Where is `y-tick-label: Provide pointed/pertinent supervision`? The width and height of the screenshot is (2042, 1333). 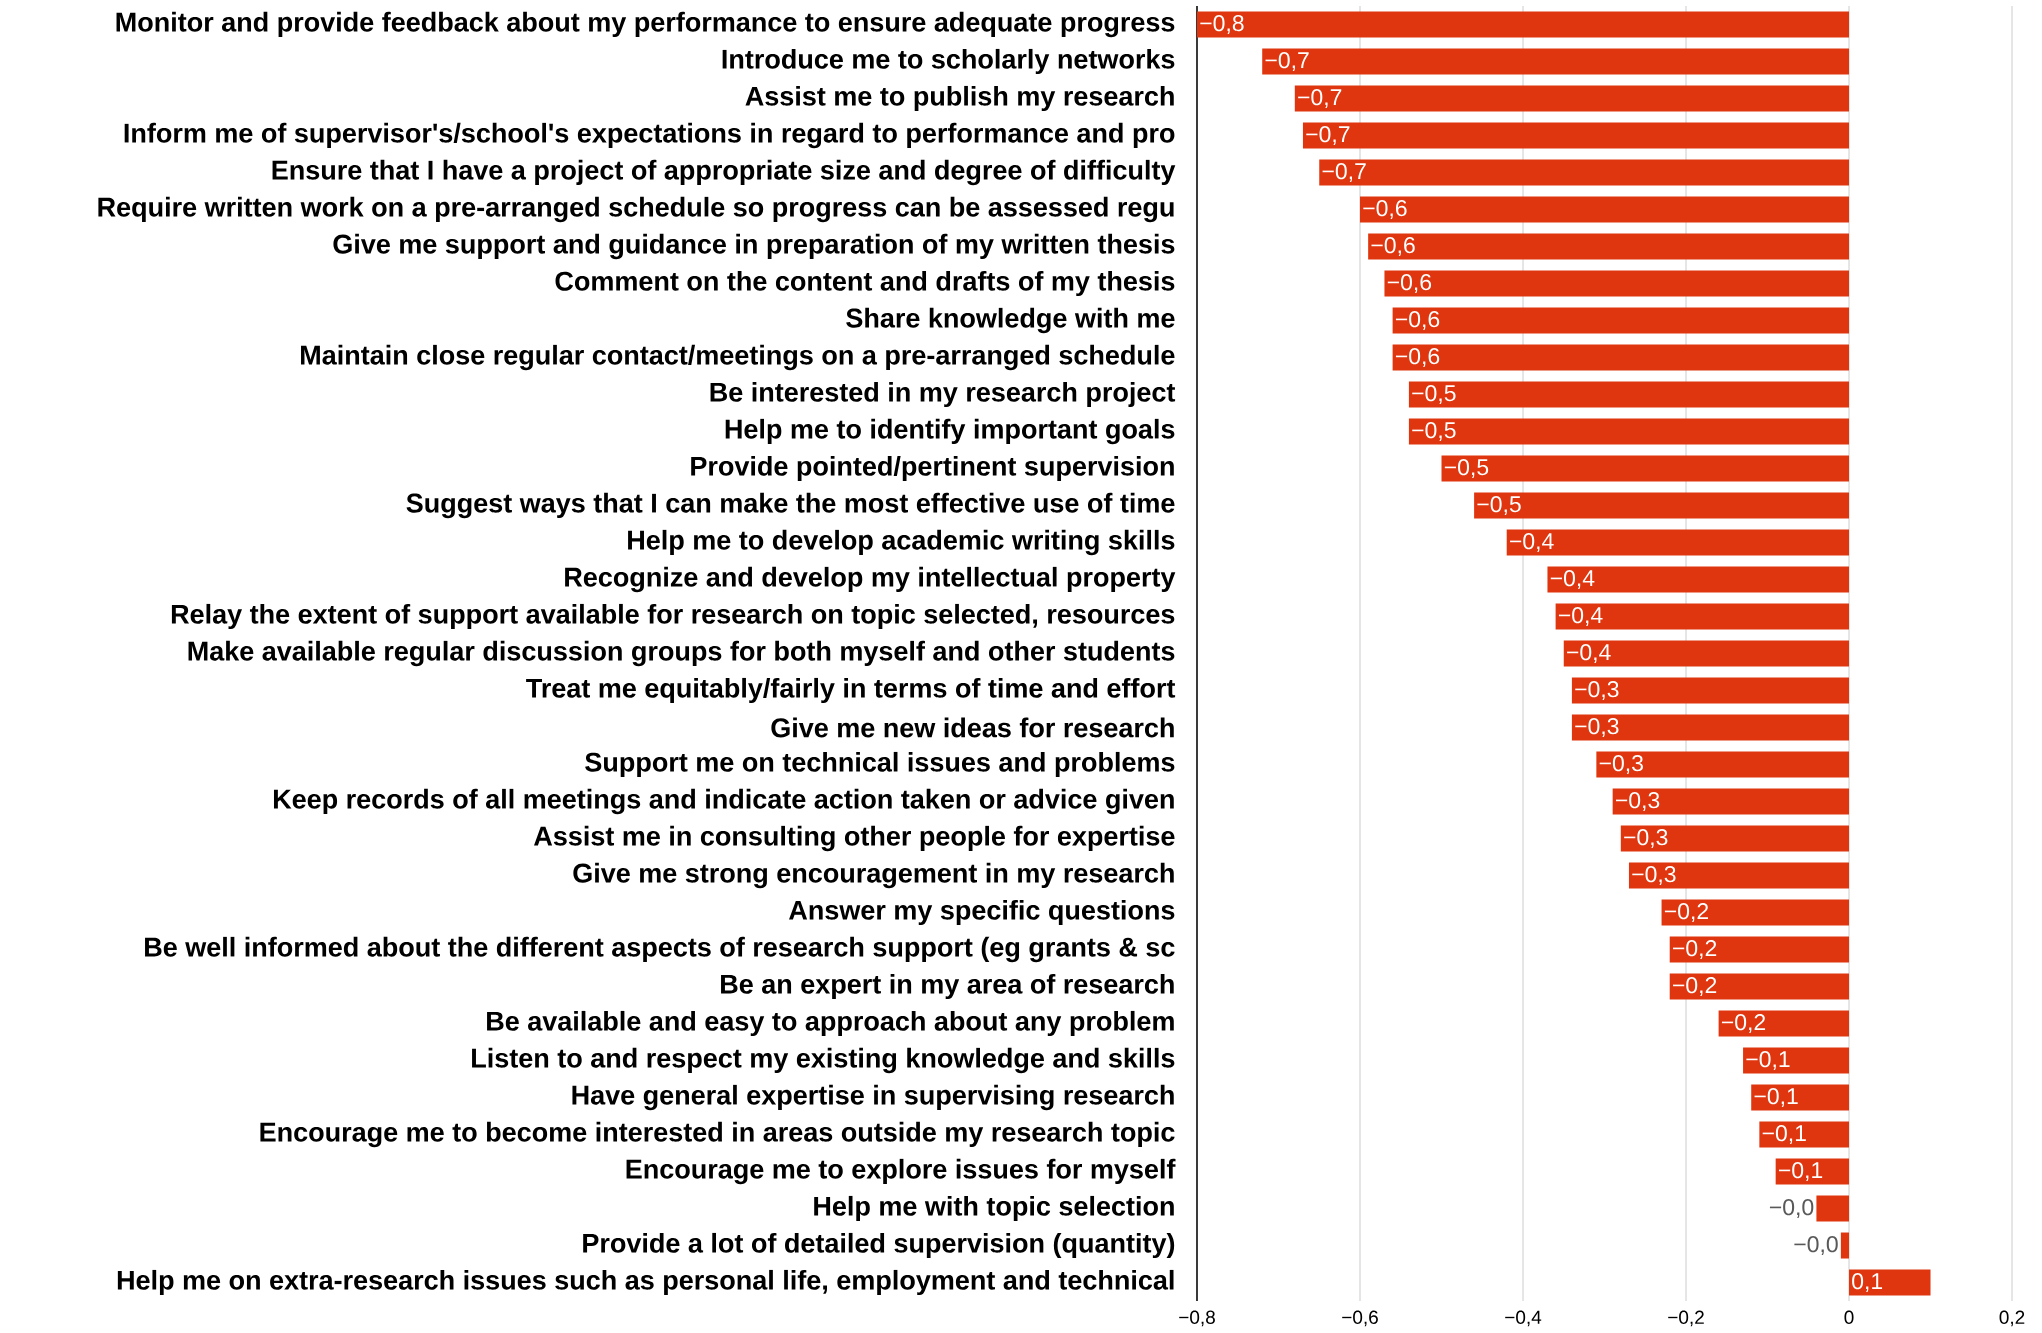
y-tick-label: Provide pointed/pertinent supervision is located at coordinates (932, 468).